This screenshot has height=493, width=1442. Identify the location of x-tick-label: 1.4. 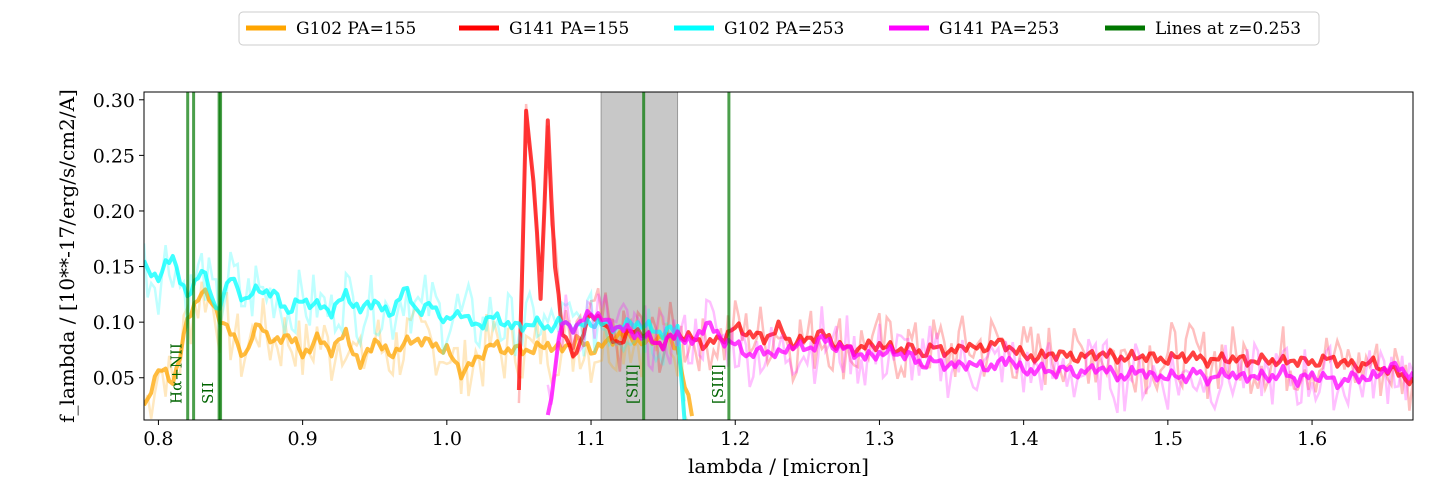
(1024, 439).